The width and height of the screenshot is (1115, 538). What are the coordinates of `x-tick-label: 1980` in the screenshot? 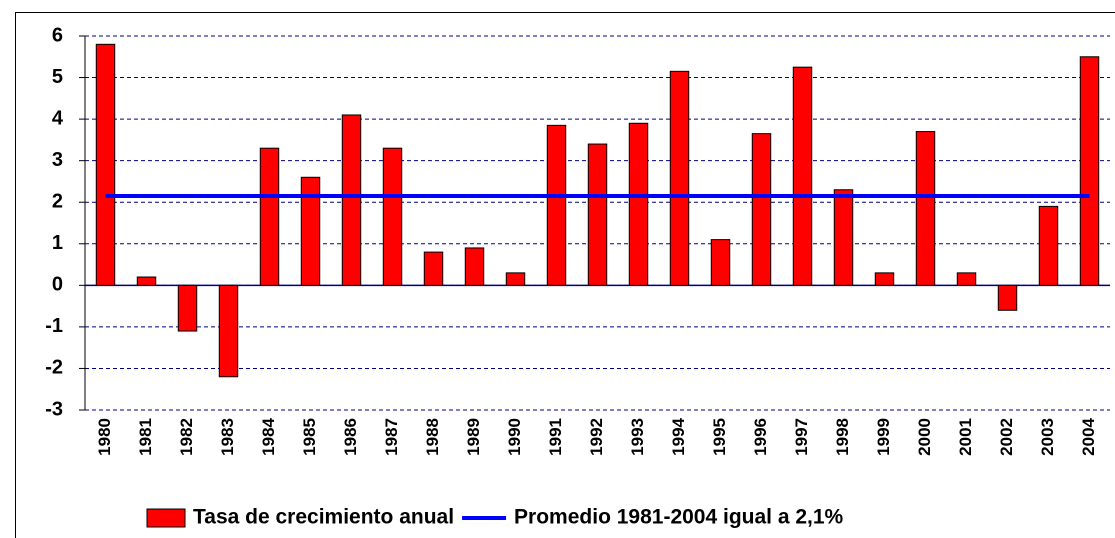 It's located at (104, 437).